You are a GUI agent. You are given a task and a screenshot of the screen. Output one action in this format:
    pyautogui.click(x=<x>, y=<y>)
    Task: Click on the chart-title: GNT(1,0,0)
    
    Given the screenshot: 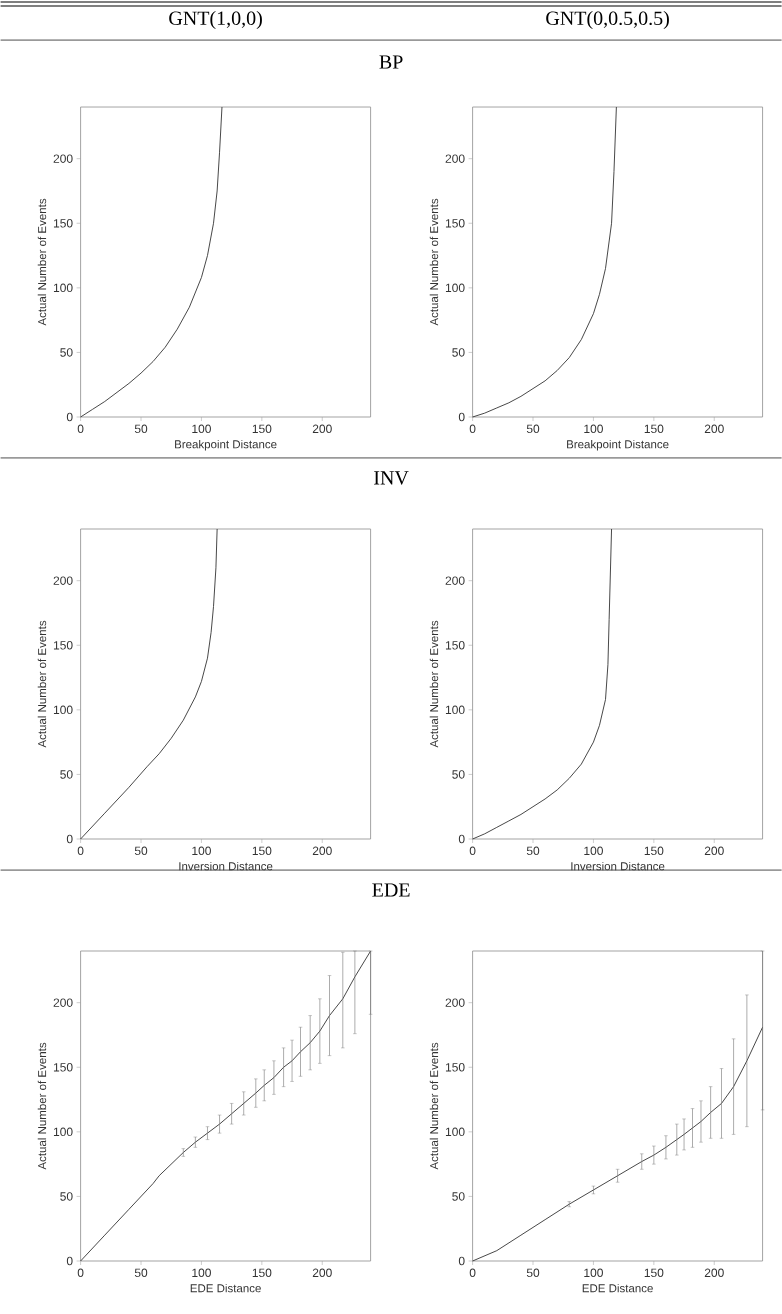 What is the action you would take?
    pyautogui.click(x=215, y=20)
    